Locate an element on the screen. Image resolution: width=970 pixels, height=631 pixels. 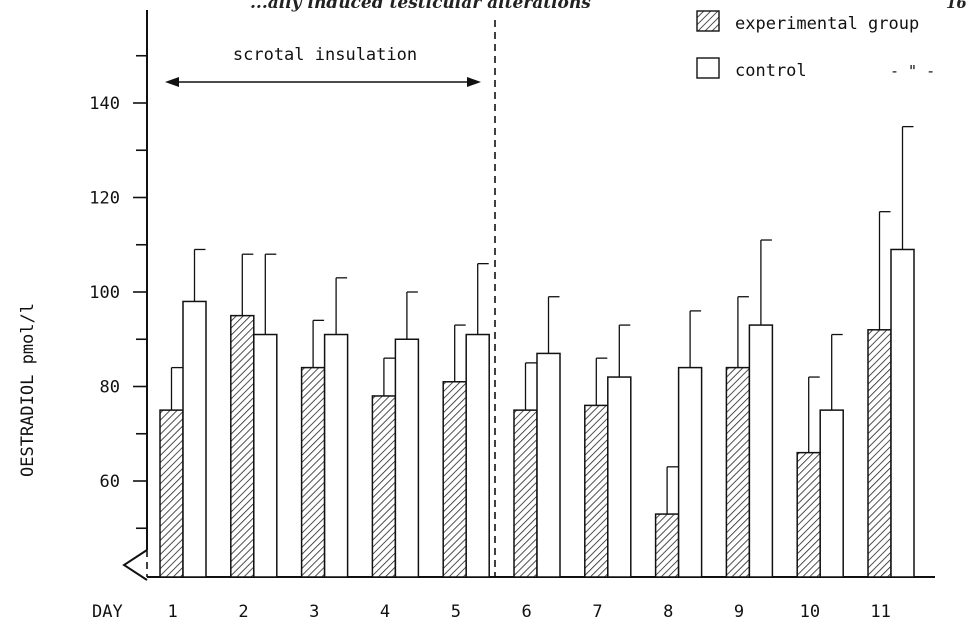
y-tick-label: 140 is located at coordinates (104, 104).